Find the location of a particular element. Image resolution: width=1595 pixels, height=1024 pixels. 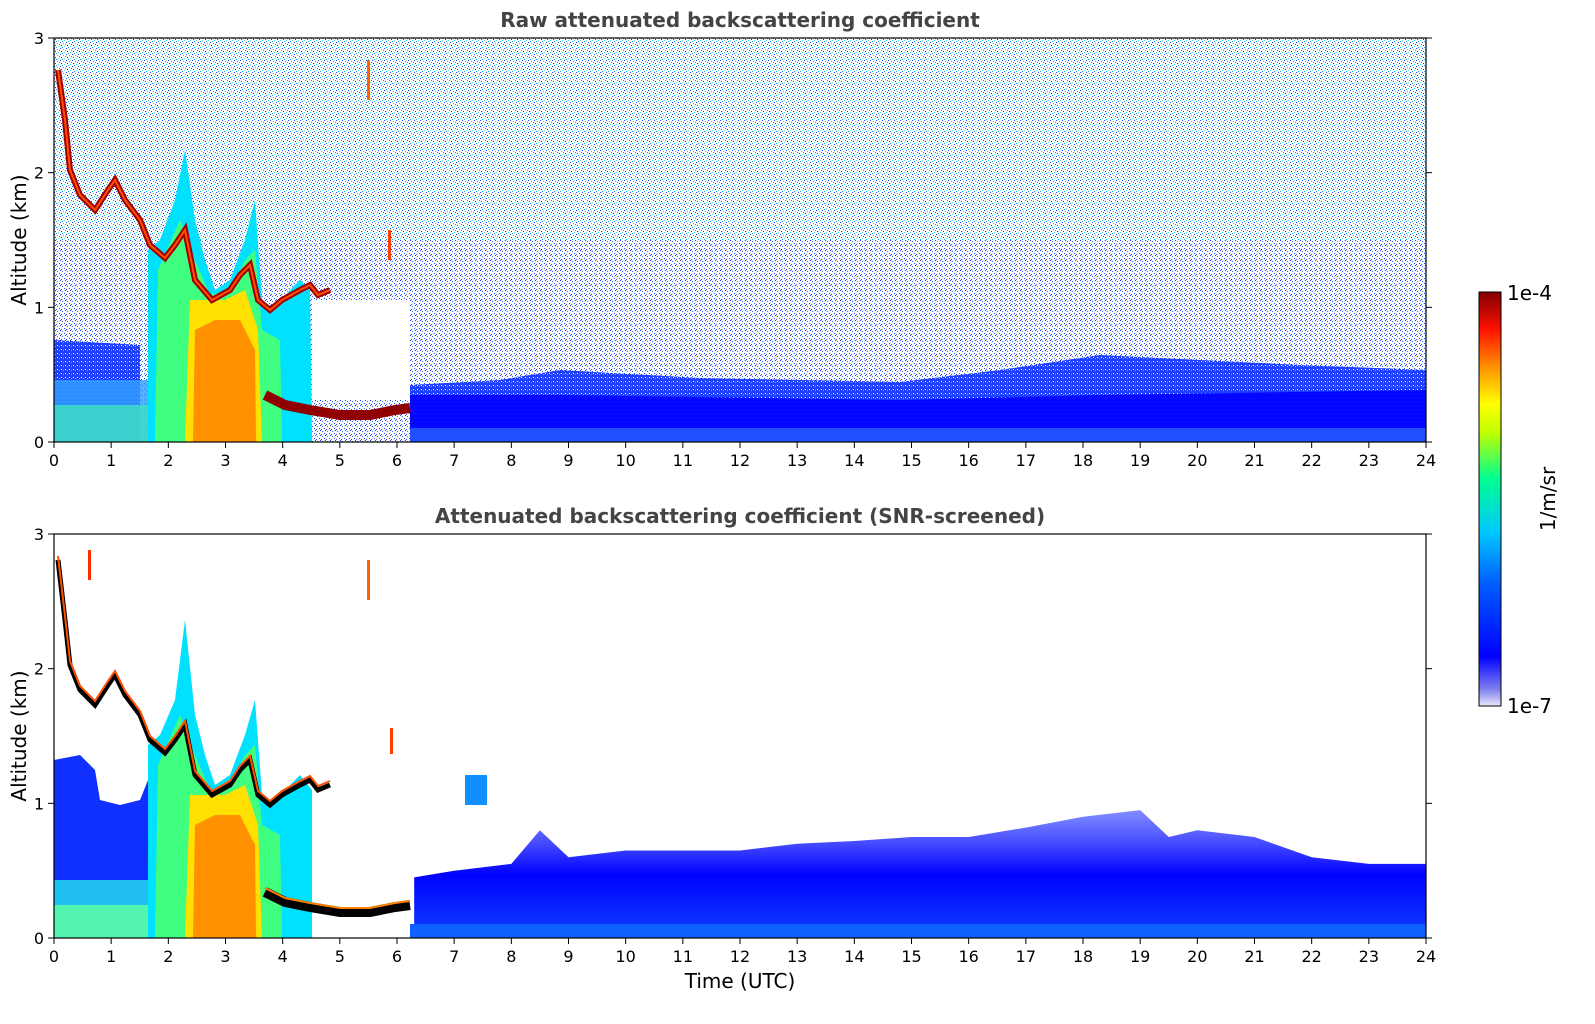

panel-raw-x-ticks: 0 1 2 3 4 5 6 7 8 9 10 11 12 13 14 15 16 17 18 19 20 21 22 23 24 is located at coordinates (742, 456).